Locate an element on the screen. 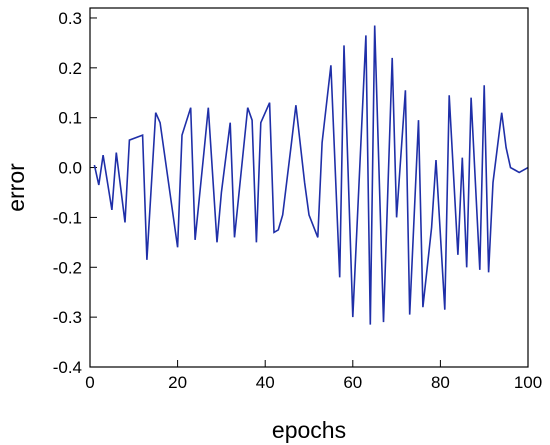  x-axis-label: epochs is located at coordinates (309, 430).